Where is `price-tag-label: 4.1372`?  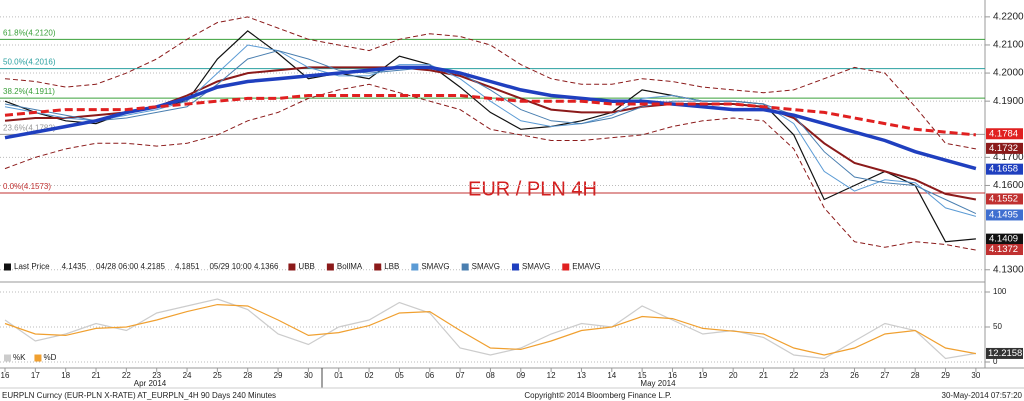 price-tag-label: 4.1372 is located at coordinates (1003, 249).